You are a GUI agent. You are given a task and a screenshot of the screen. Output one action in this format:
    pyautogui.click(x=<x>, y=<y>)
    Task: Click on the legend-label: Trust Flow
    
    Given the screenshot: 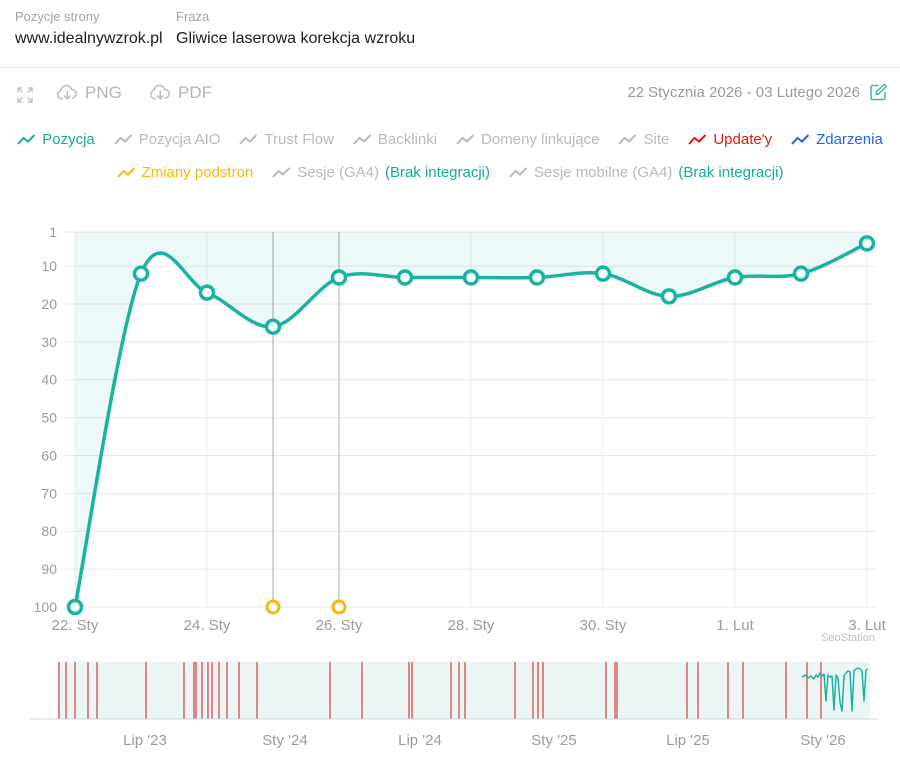 What is the action you would take?
    pyautogui.click(x=299, y=139)
    